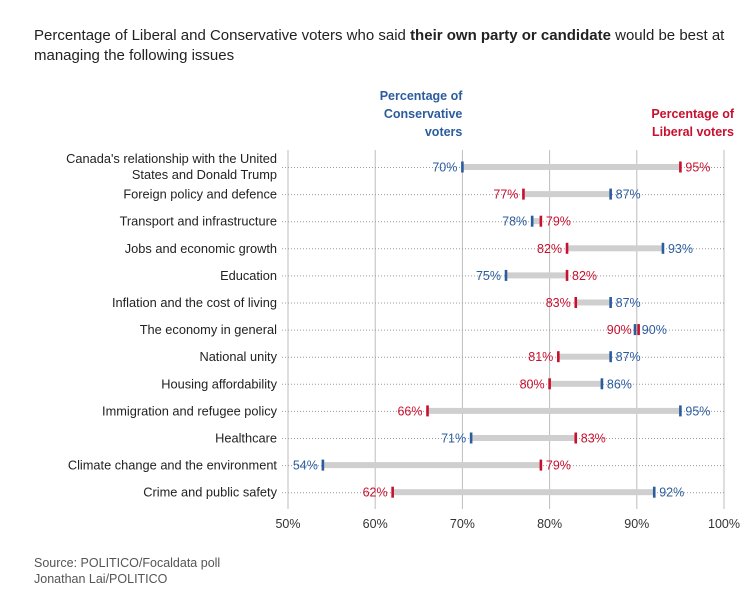  What do you see at coordinates (453, 439) in the screenshot?
I see `conservative-value-label: 71%` at bounding box center [453, 439].